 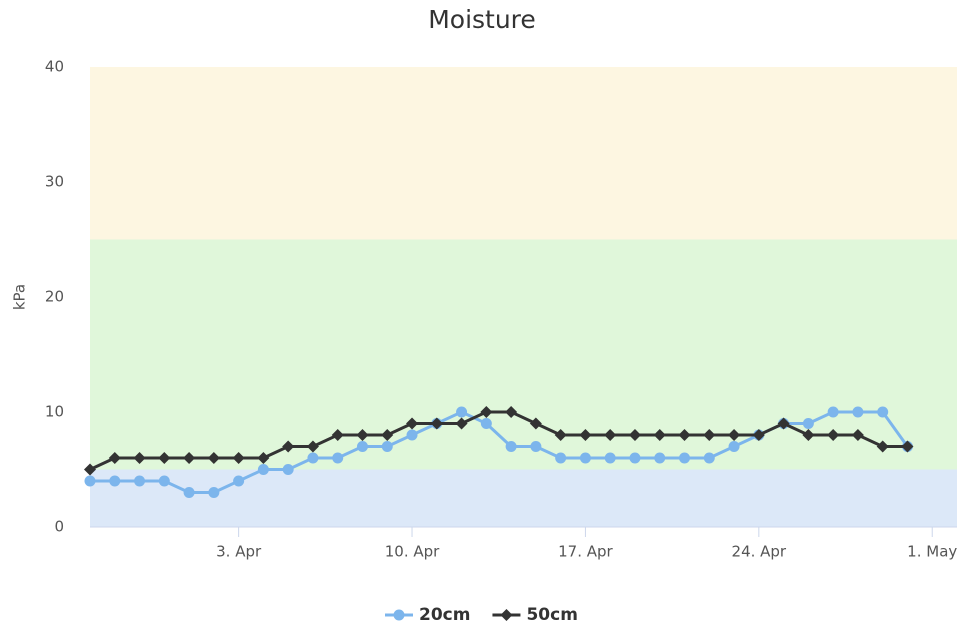 What do you see at coordinates (523, 498) in the screenshot?
I see `plot-band` at bounding box center [523, 498].